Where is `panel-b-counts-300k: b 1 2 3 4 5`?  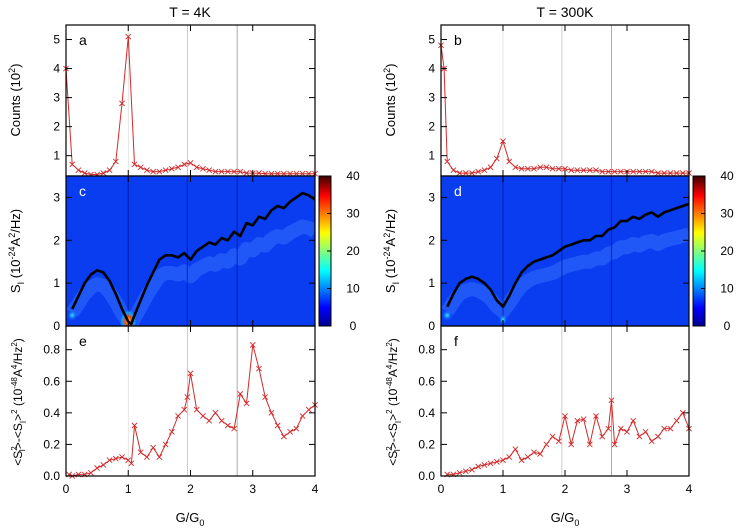
panel-b-counts-300k: b 1 2 3 4 5 is located at coordinates (560, 100).